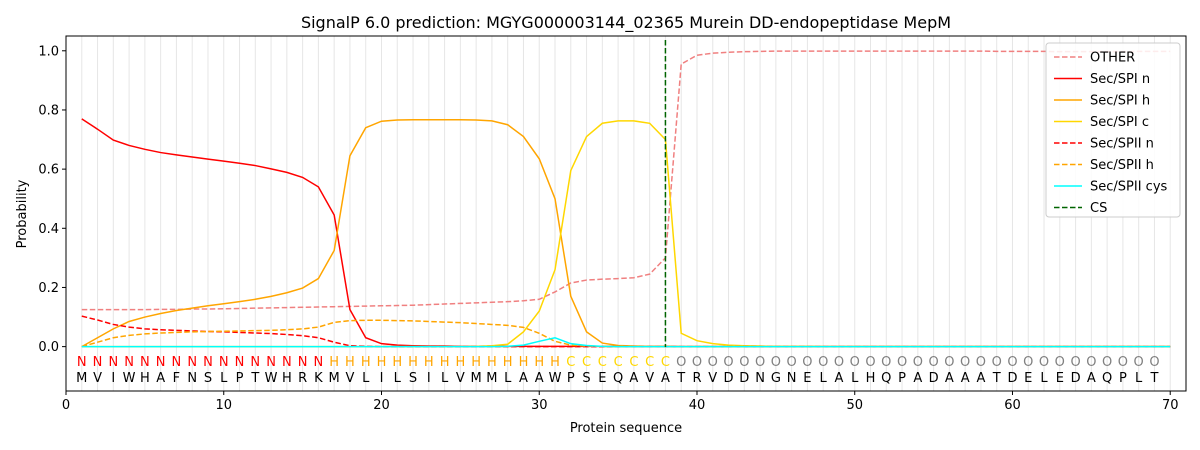 This screenshot has width=1200, height=450. I want to click on x-tick-label: 40, so click(697, 405).